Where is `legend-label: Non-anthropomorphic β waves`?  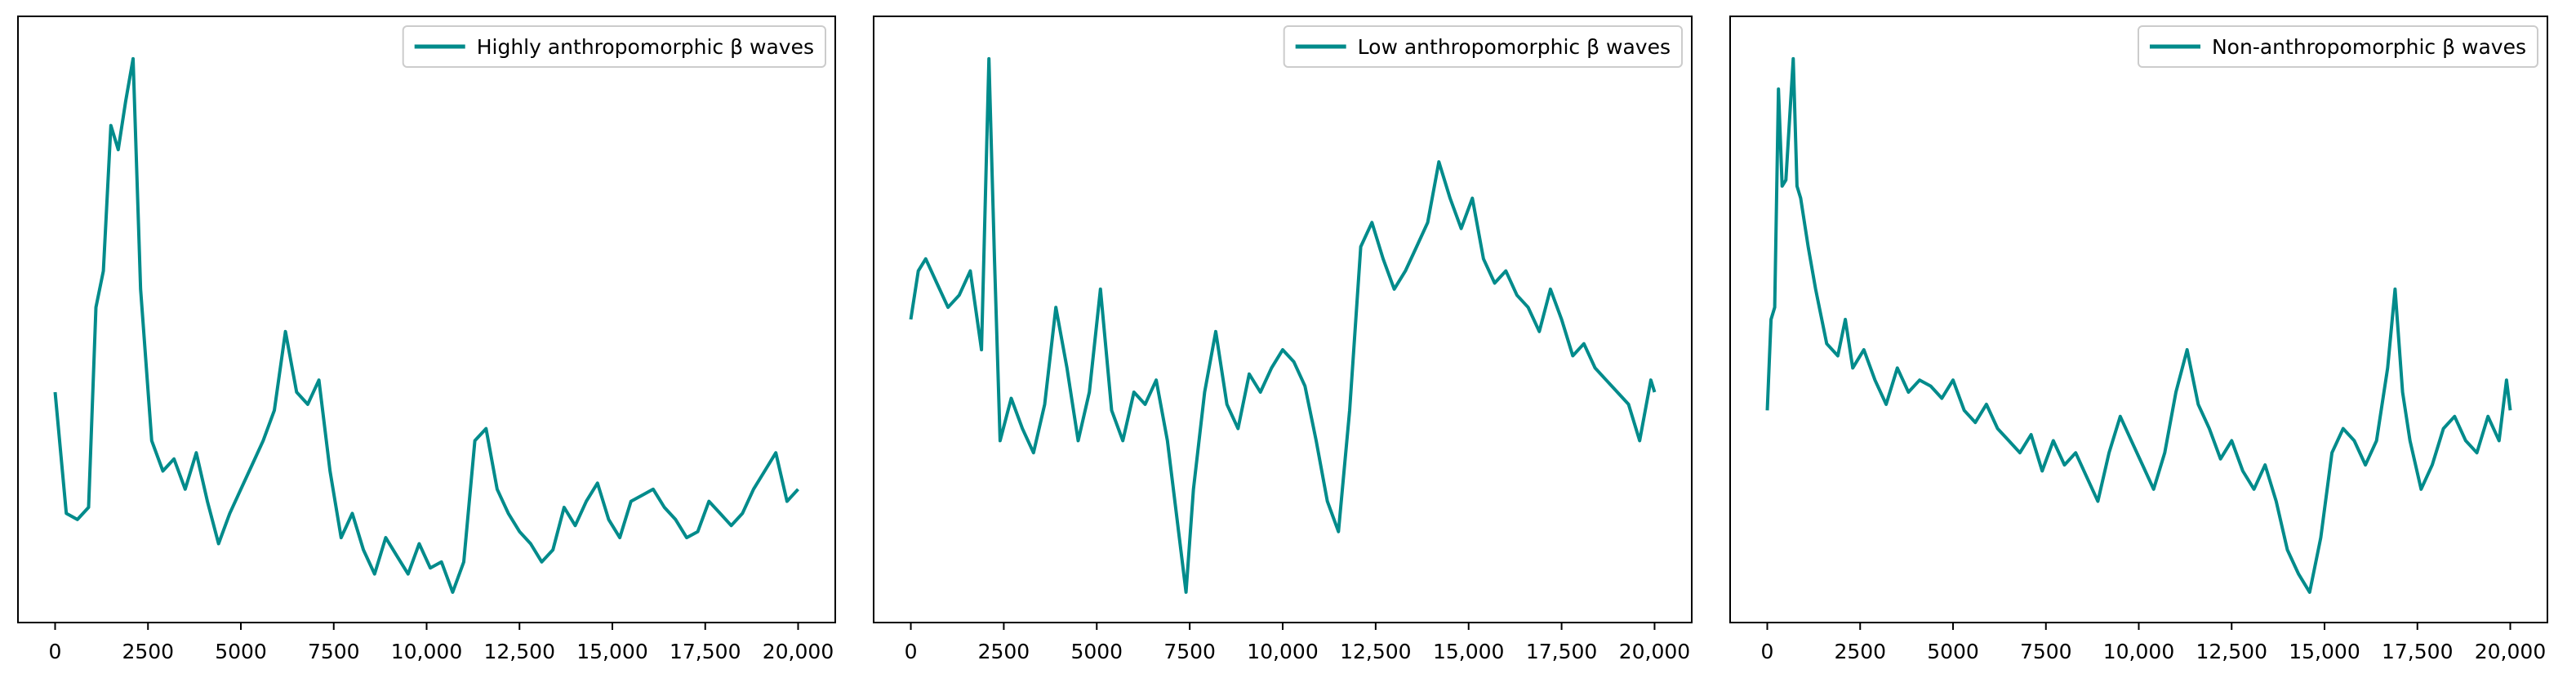
legend-label: Non-anthropomorphic β waves is located at coordinates (2369, 47).